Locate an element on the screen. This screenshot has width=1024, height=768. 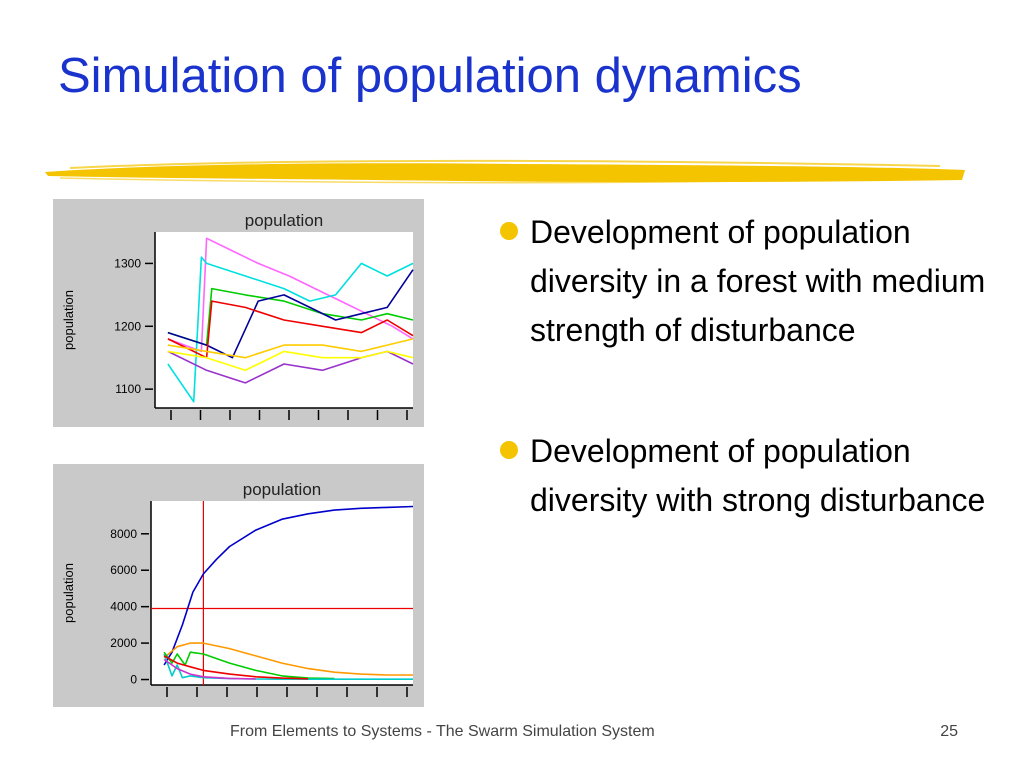
chart-medium-disturbance: population 1100 1200 1300 population is located at coordinates (238, 313).